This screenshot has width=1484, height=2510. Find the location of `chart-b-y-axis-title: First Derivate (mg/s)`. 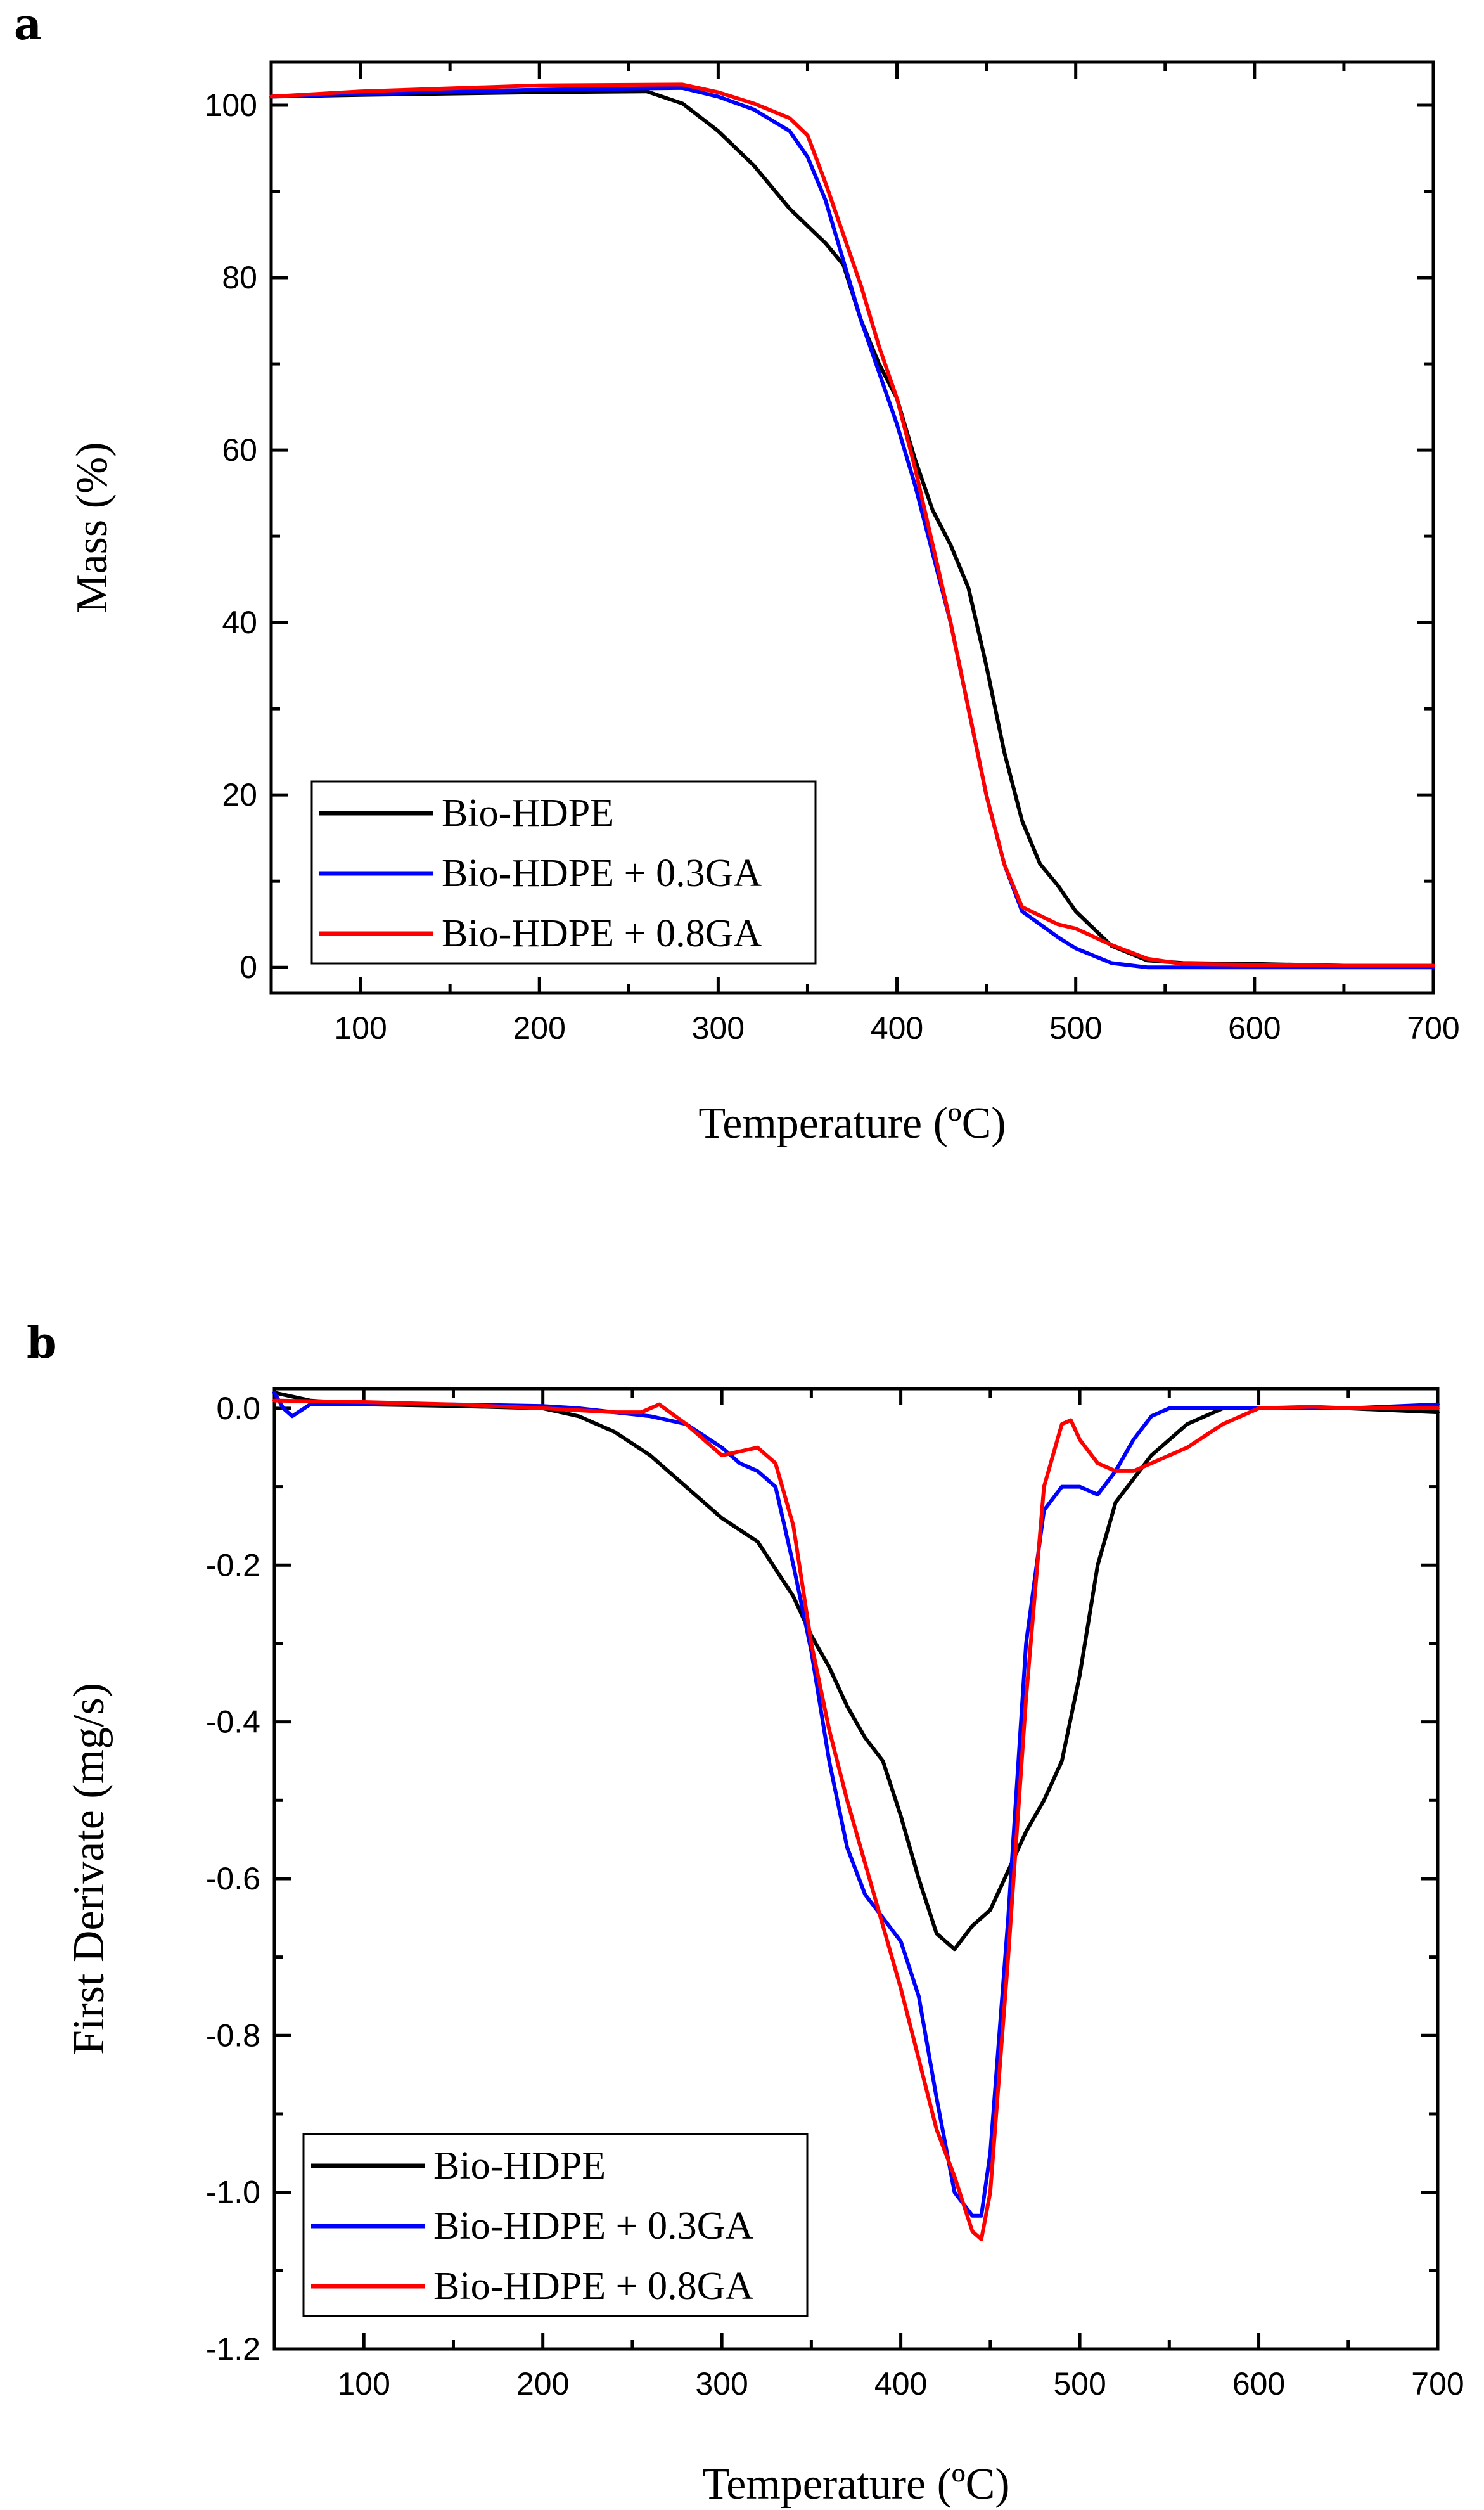

chart-b-y-axis-title: First Derivate (mg/s) is located at coordinates (89, 1869).